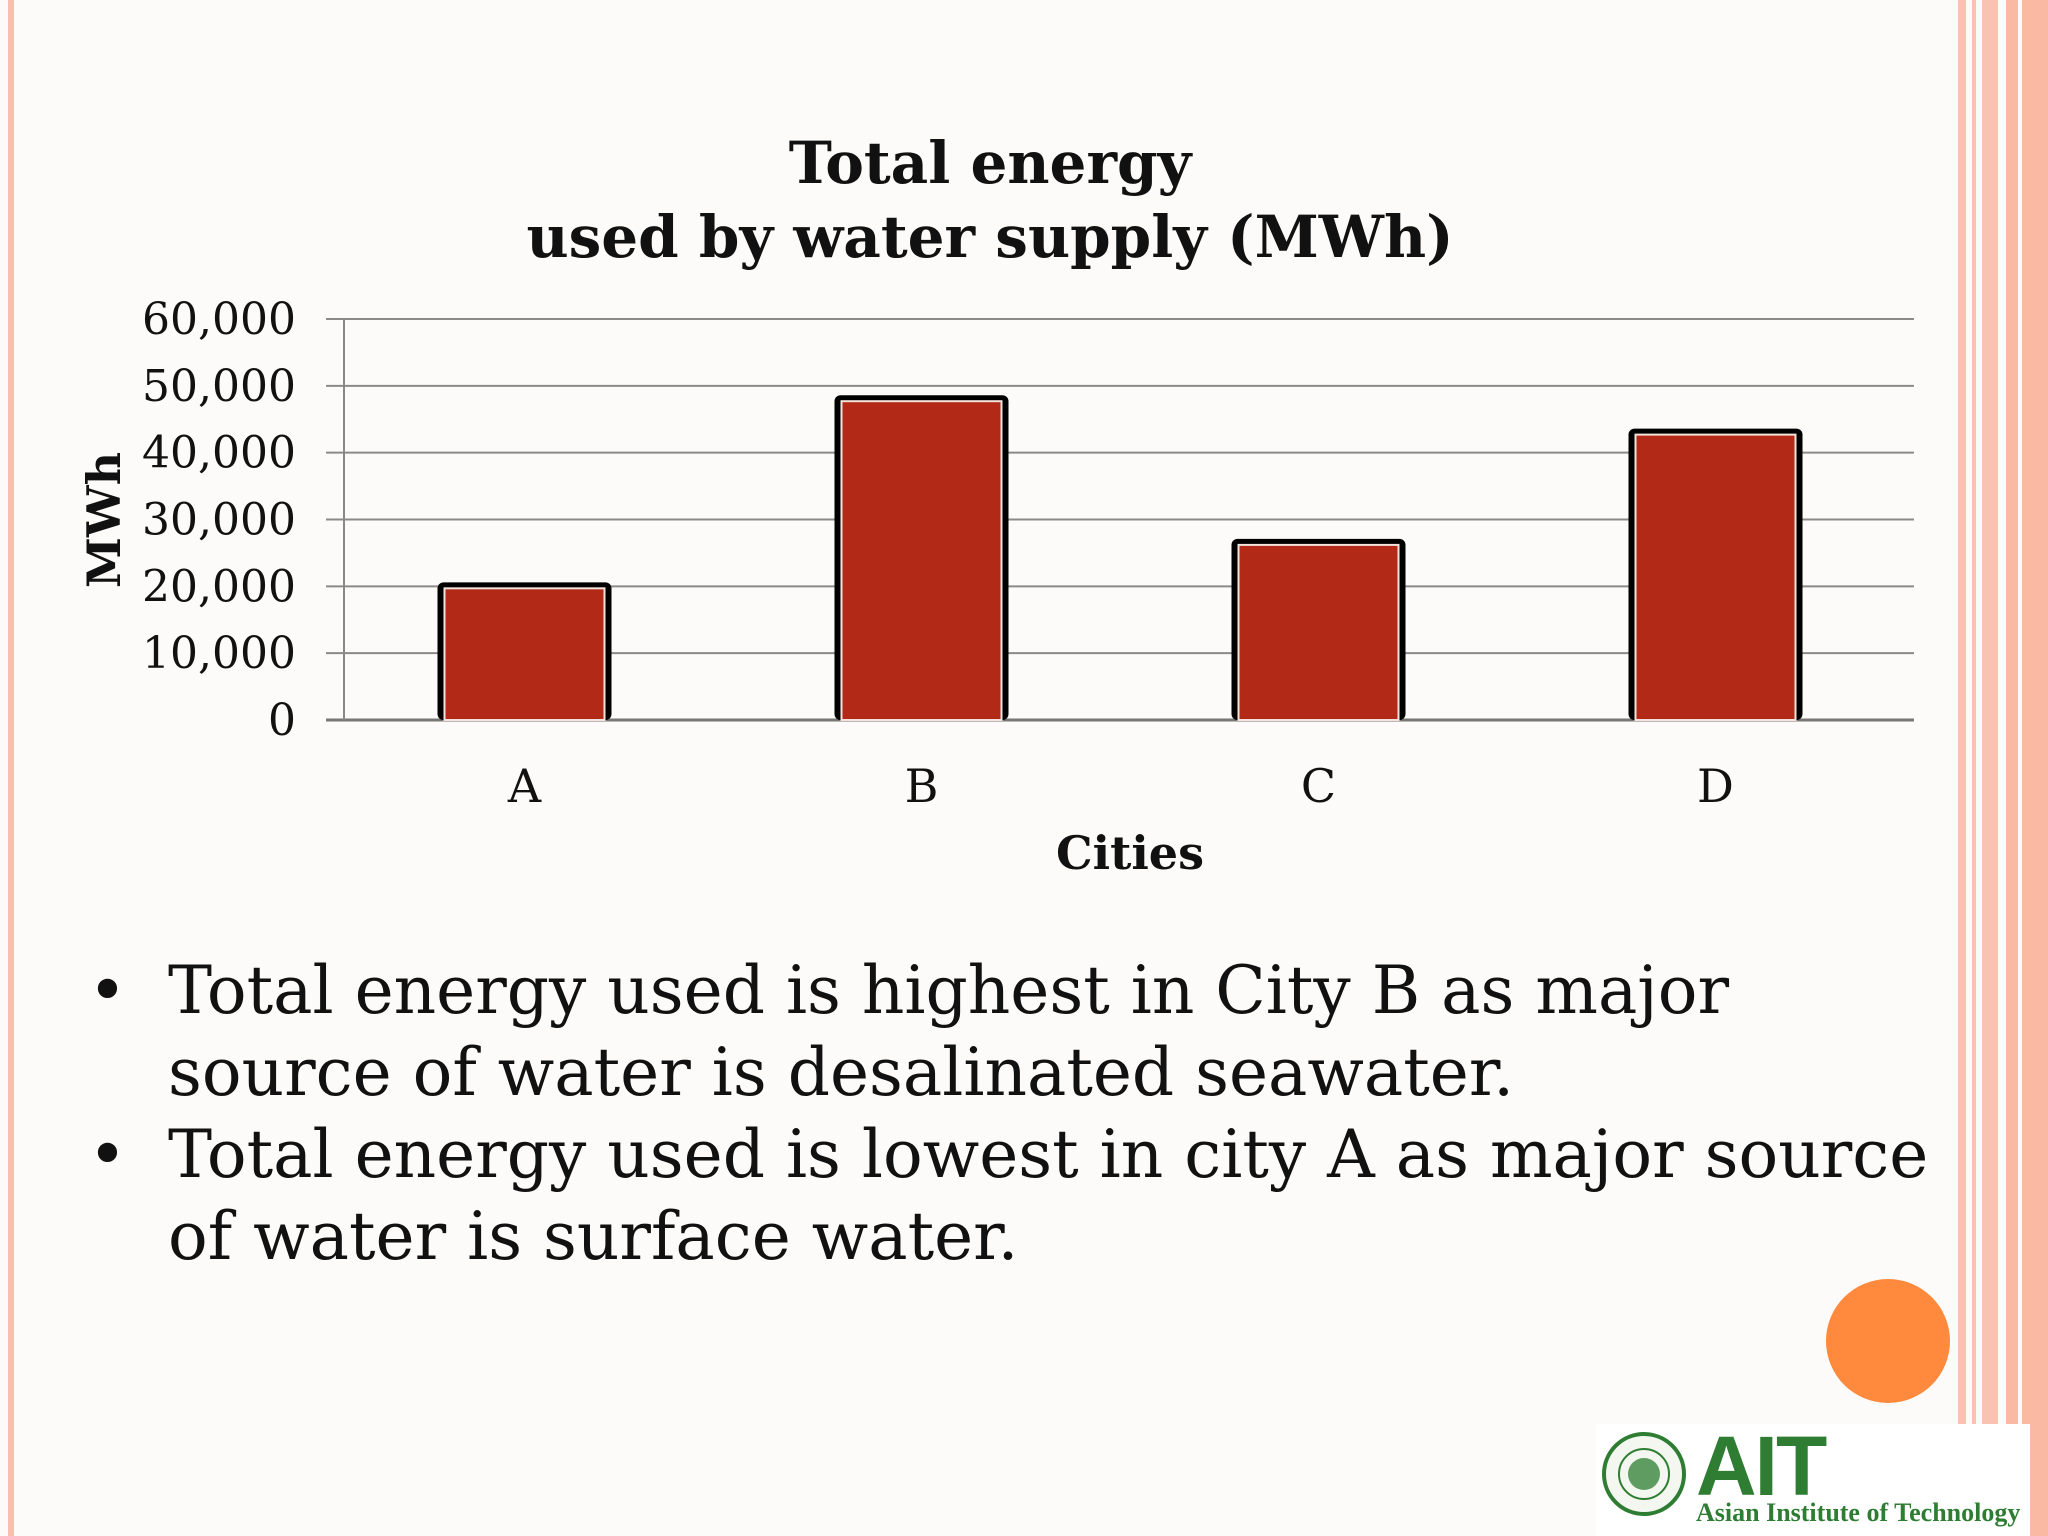 The image size is (2048, 1536). What do you see at coordinates (1130, 853) in the screenshot?
I see `x-axis-label: Cities` at bounding box center [1130, 853].